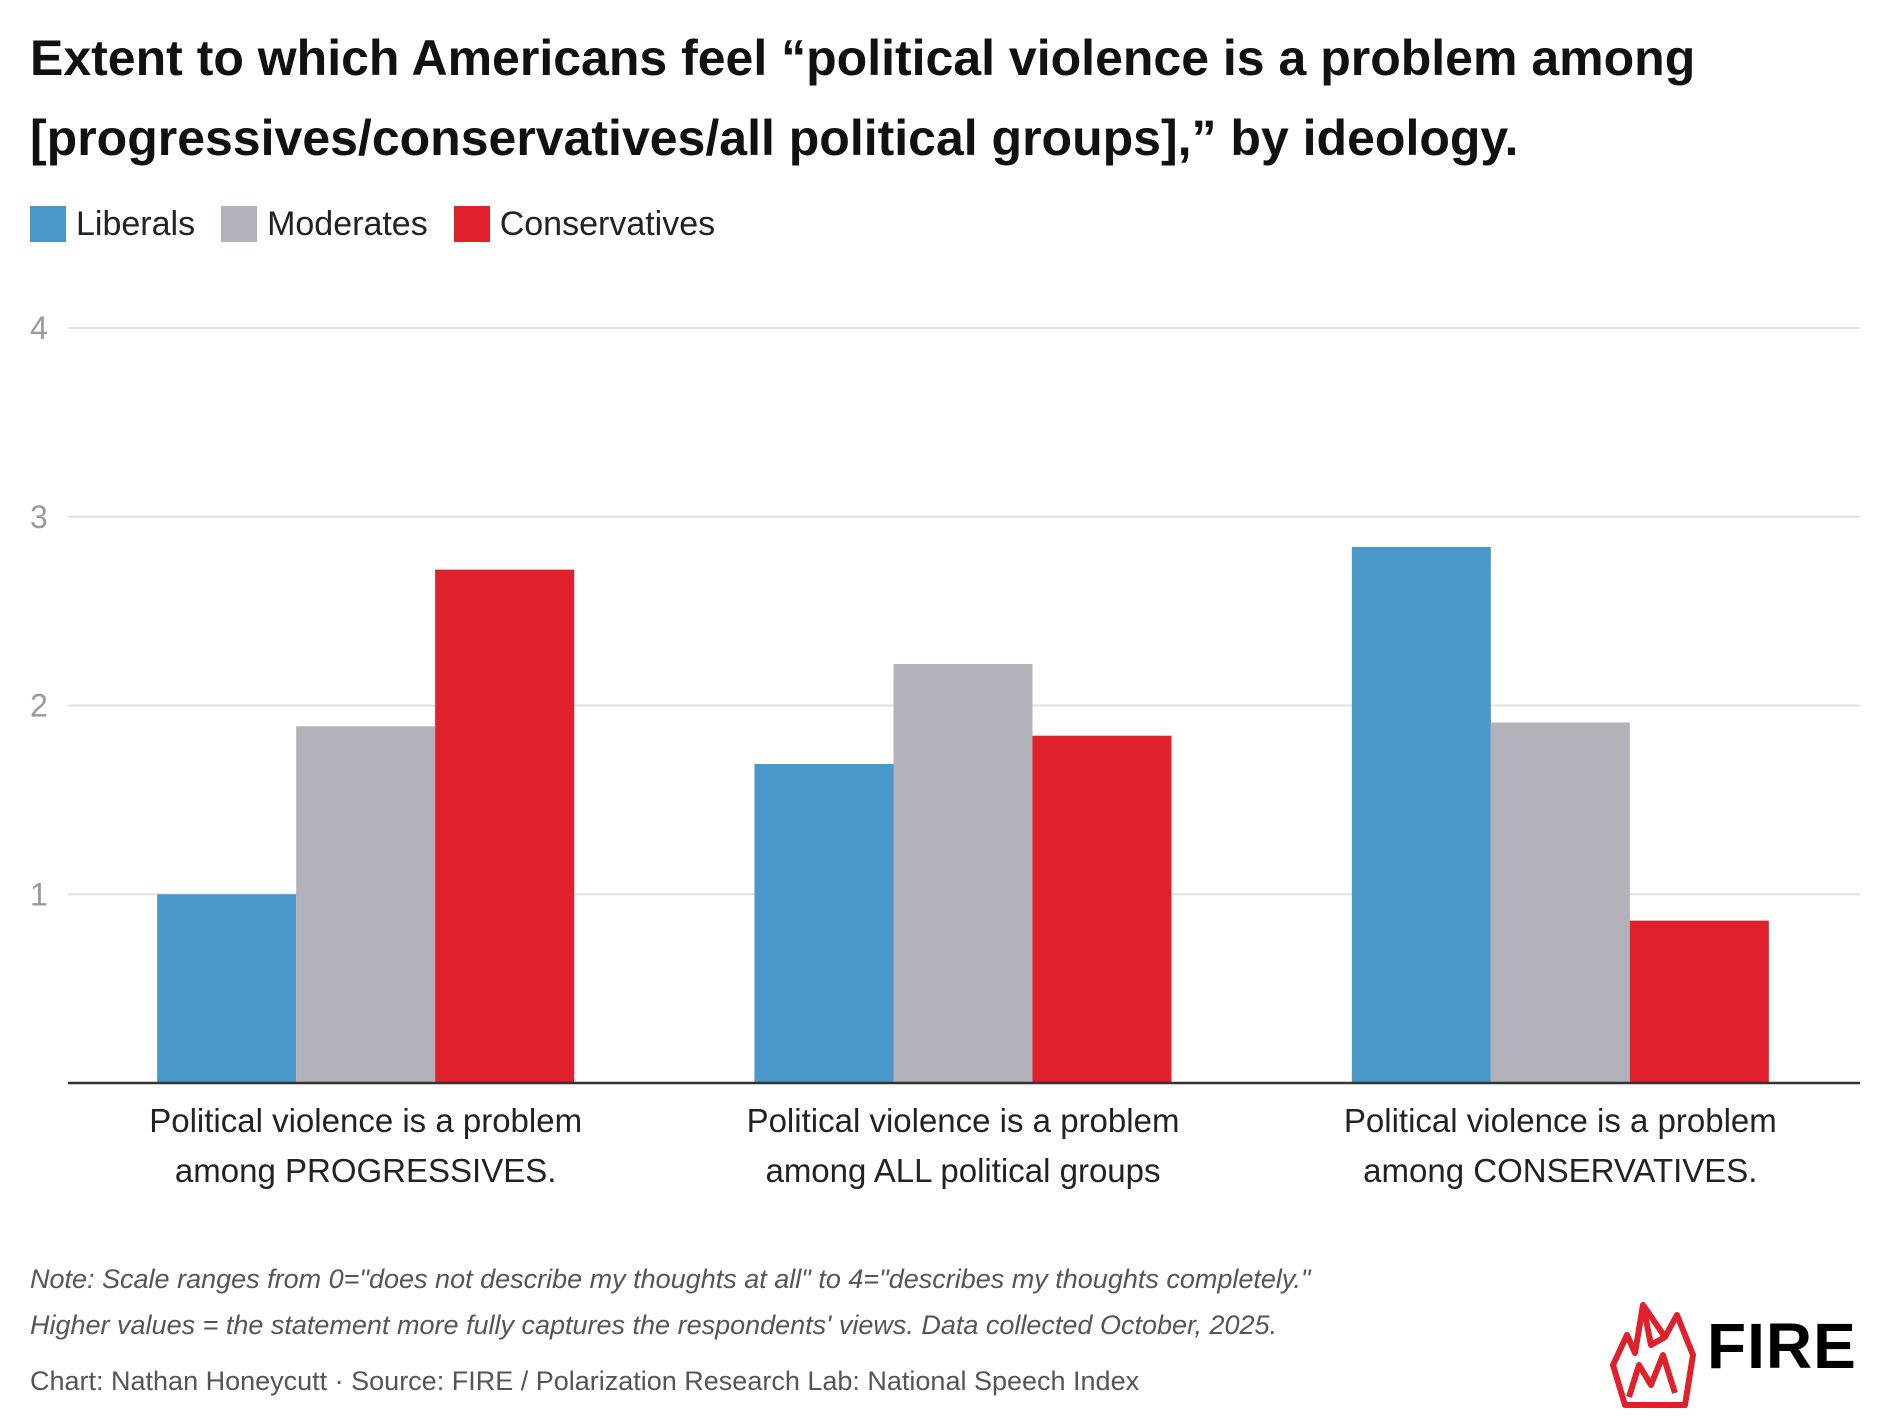 The image size is (1889, 1421). What do you see at coordinates (1560, 1170) in the screenshot?
I see `category-label-3-line-2: among CONSERVATIVES.` at bounding box center [1560, 1170].